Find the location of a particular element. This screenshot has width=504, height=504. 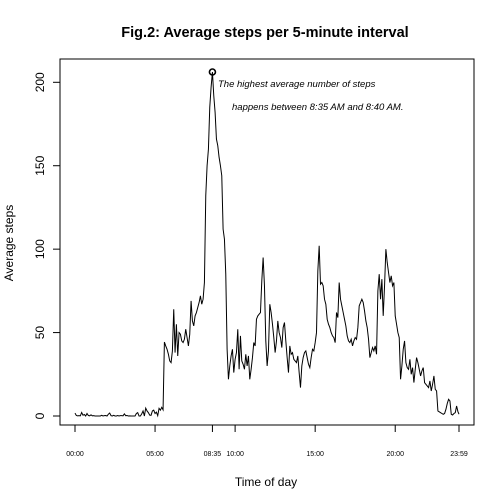

y-tick-label: 50 is located at coordinates (40, 333).